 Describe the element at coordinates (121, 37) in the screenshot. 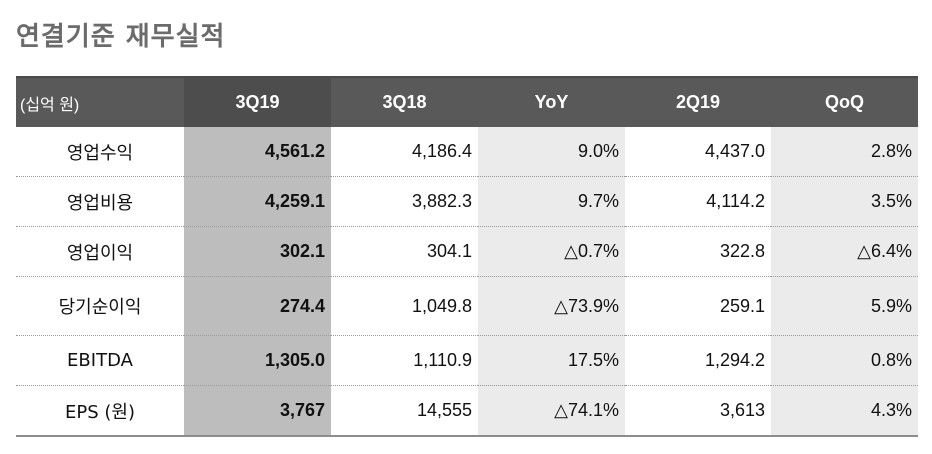

I see `page-title: 연결기준 재무실적` at that location.